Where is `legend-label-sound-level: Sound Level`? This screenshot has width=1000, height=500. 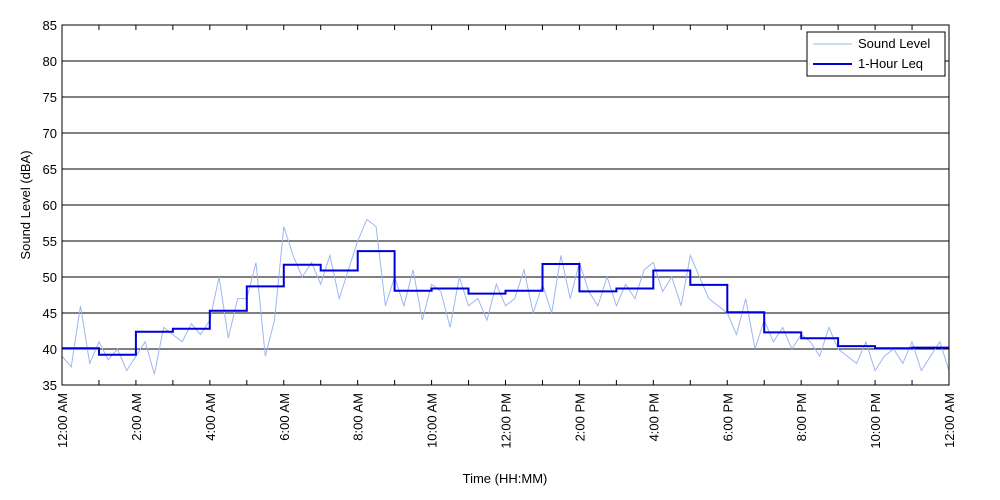 legend-label-sound-level: Sound Level is located at coordinates (894, 43).